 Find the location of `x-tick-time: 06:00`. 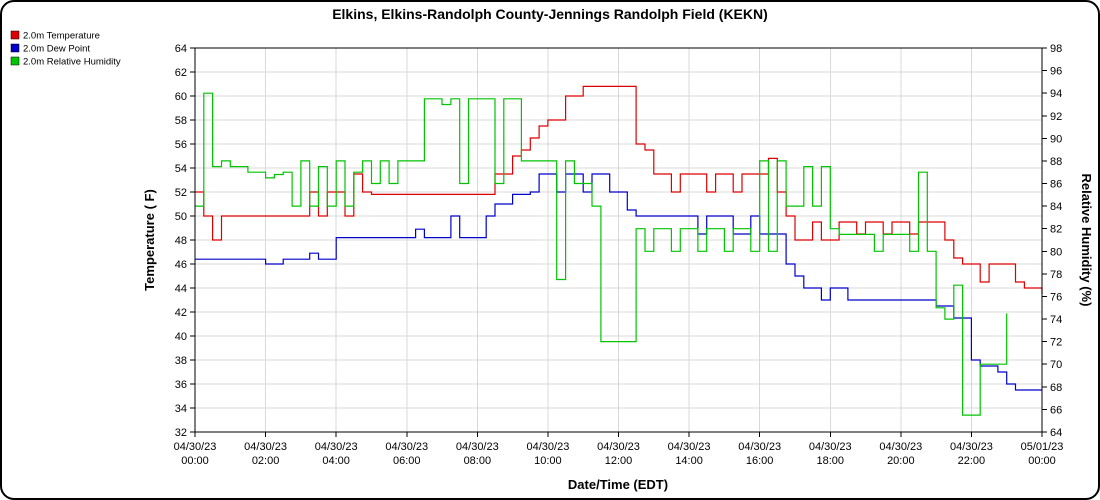

x-tick-time: 06:00 is located at coordinates (407, 461).